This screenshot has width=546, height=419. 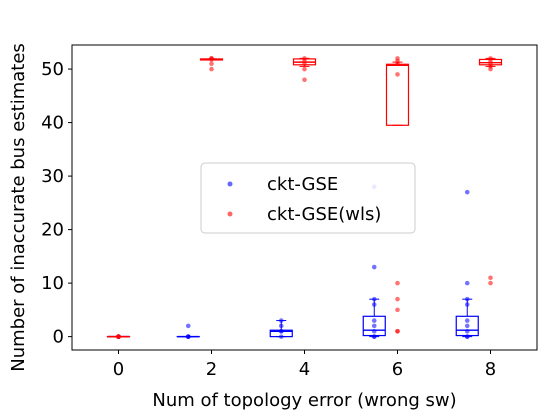 I want to click on x-tick-label: 8, so click(x=490, y=369).